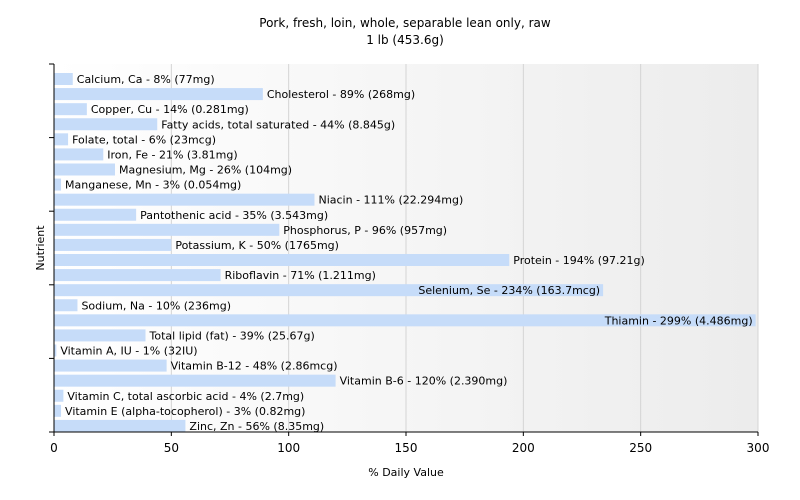 Image resolution: width=800 pixels, height=500 pixels. Describe the element at coordinates (509, 290) in the screenshot. I see `bar-label-14: Selenium, Se - 234% (163.7mcg)` at that location.